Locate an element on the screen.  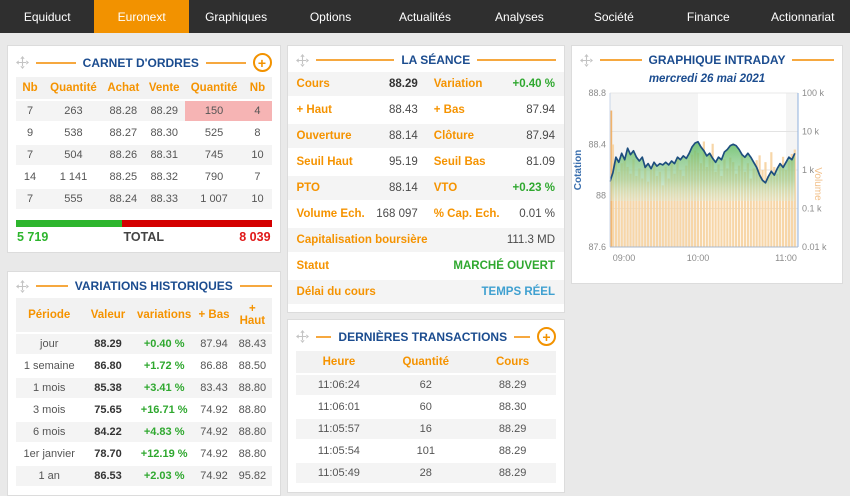
tab-actualites: Actualités is located at coordinates (424, 16).